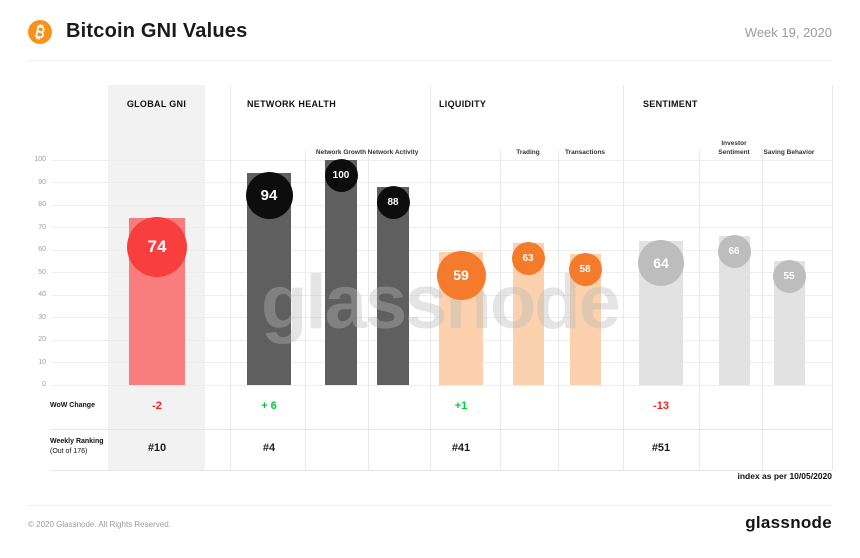 The width and height of the screenshot is (860, 558). I want to click on bar-value-circle: 100, so click(341, 175).